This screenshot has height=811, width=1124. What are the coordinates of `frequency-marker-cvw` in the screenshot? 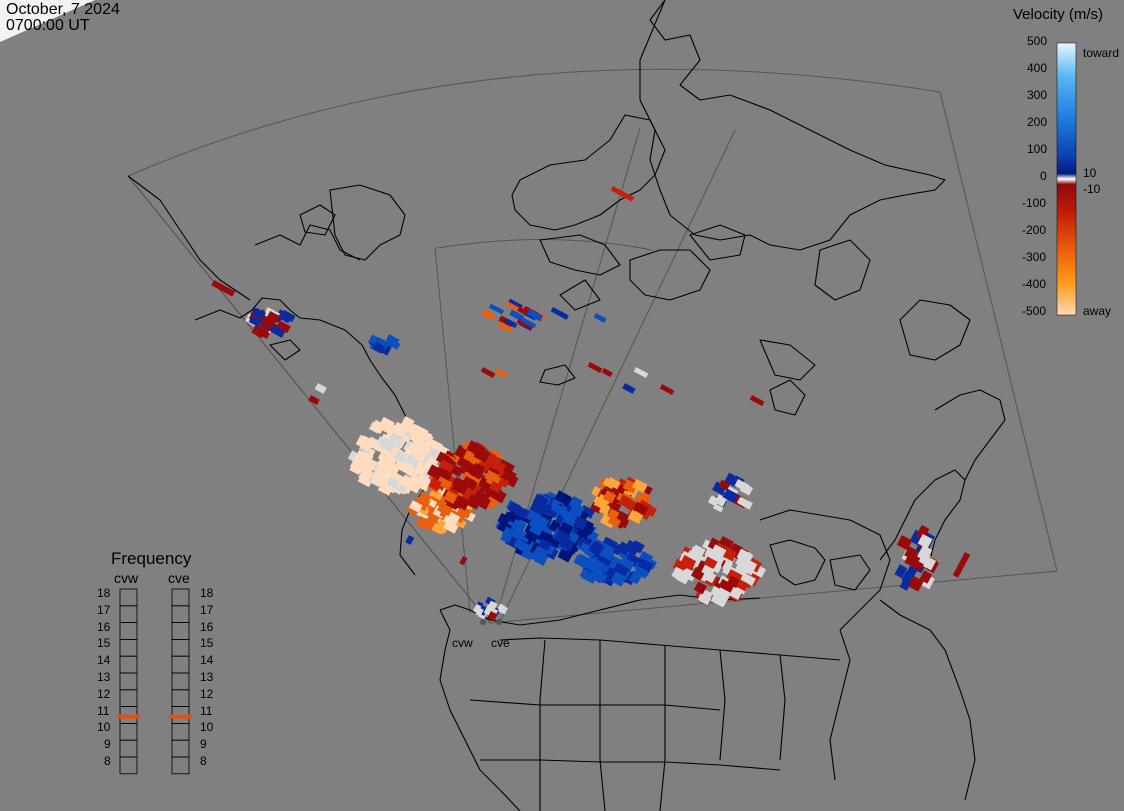 It's located at (128, 716).